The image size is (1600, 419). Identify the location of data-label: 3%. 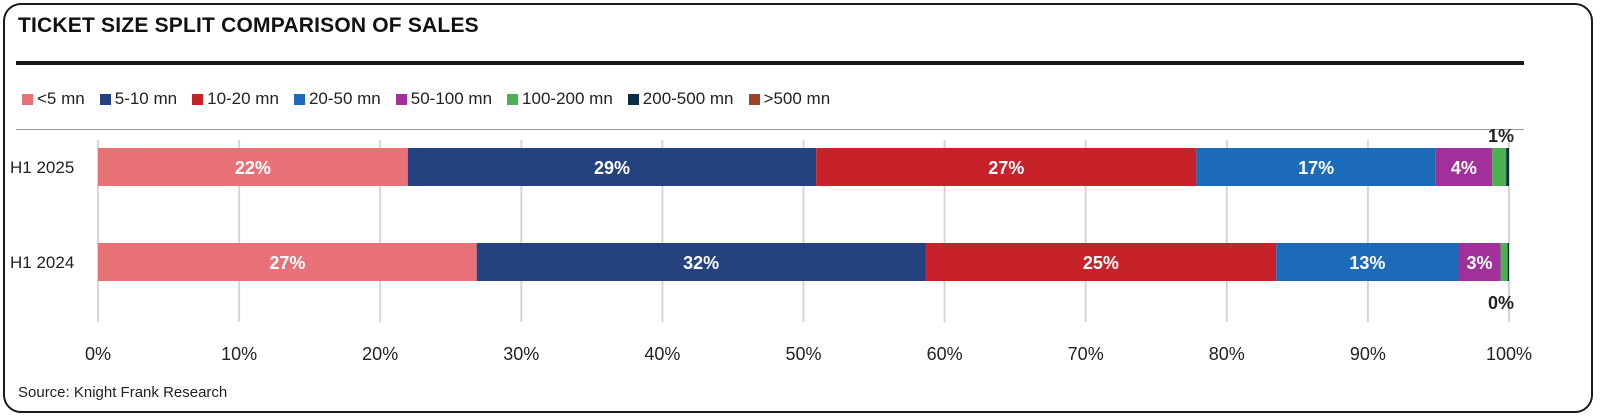
(1480, 263).